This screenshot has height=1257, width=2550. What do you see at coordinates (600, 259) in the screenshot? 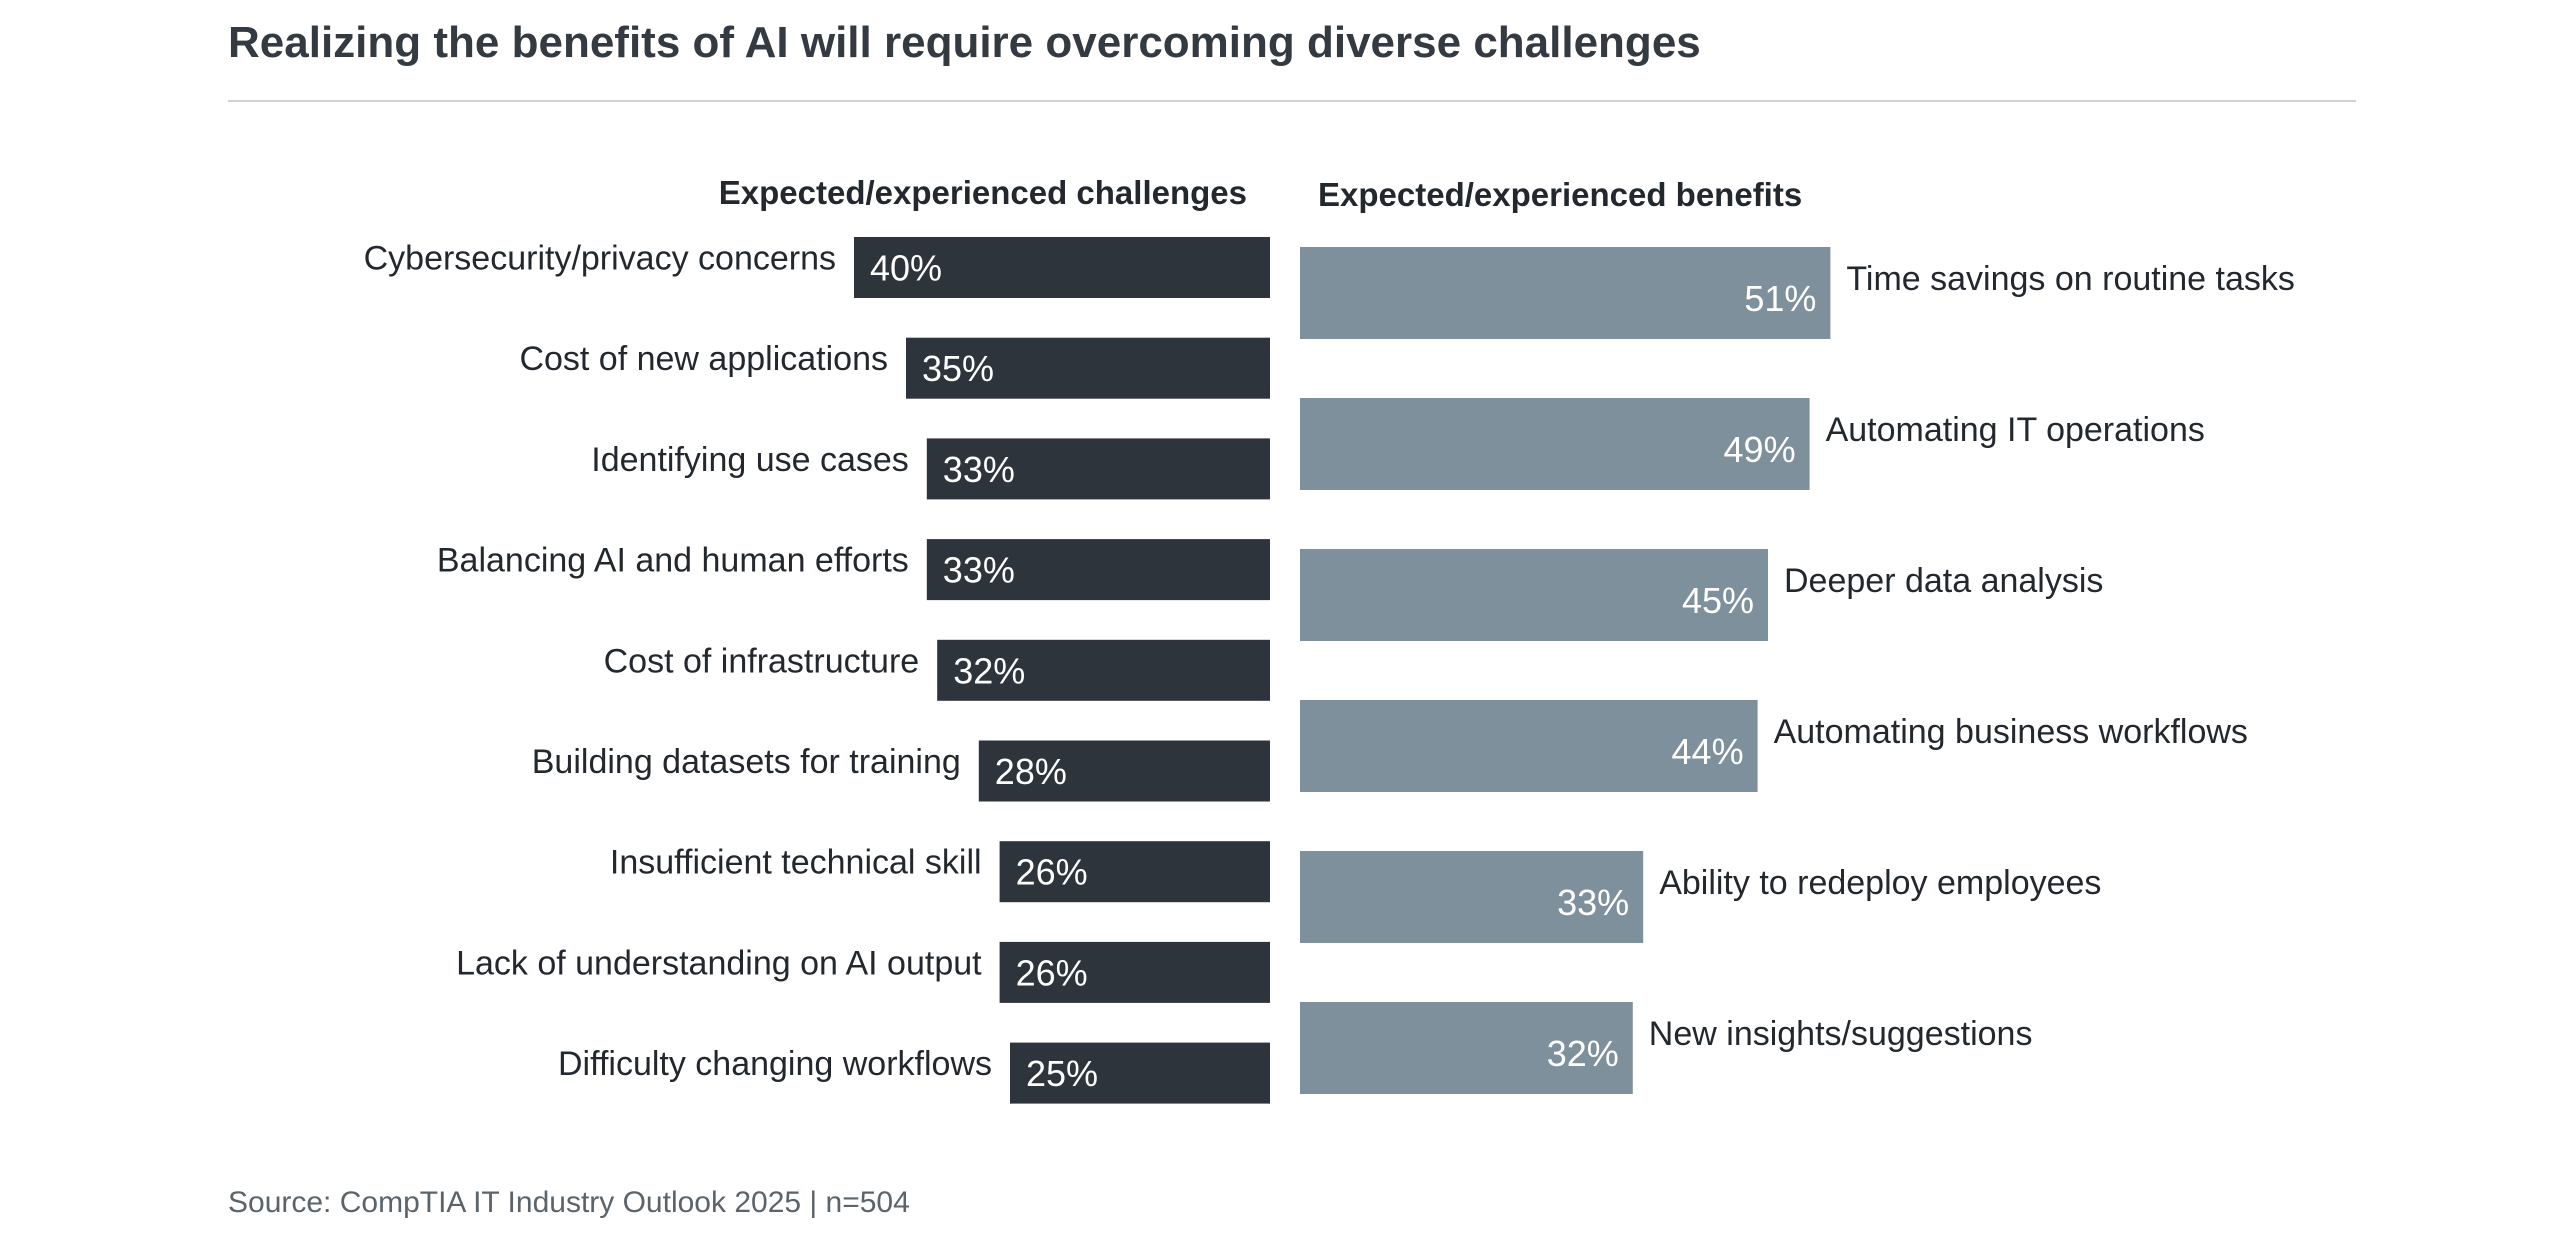
I see `challenge-category-label: Cybersecurity/privacy concerns` at bounding box center [600, 259].